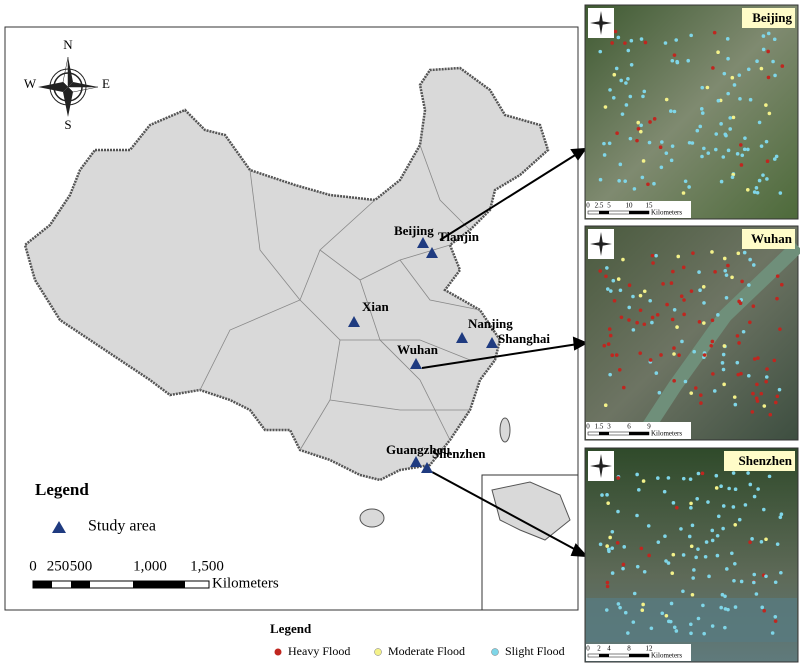  What do you see at coordinates (68, 86) in the screenshot?
I see `compass` at bounding box center [68, 86].